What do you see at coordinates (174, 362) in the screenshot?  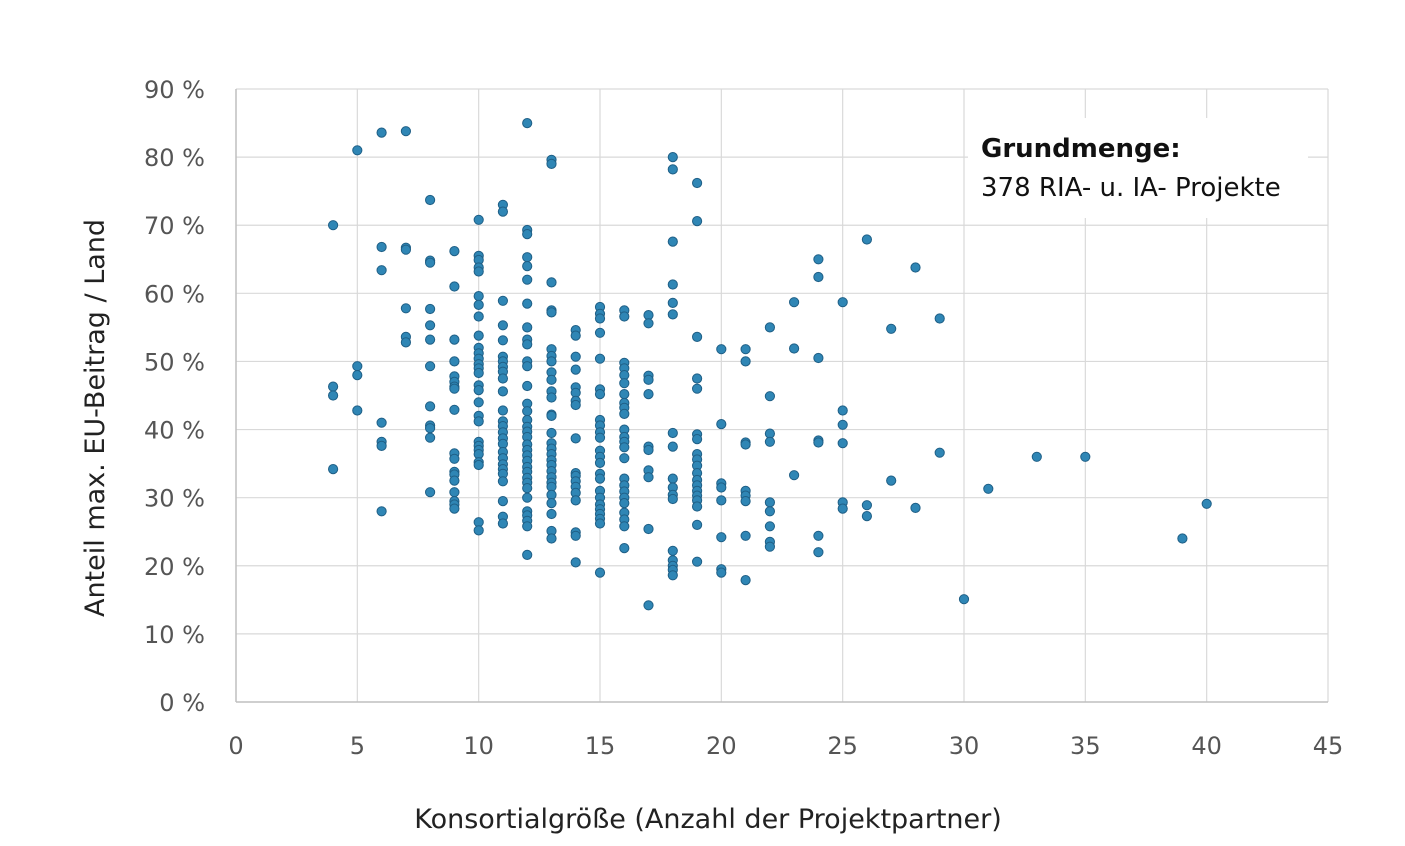 I see `y-tick-label: 50 %` at bounding box center [174, 362].